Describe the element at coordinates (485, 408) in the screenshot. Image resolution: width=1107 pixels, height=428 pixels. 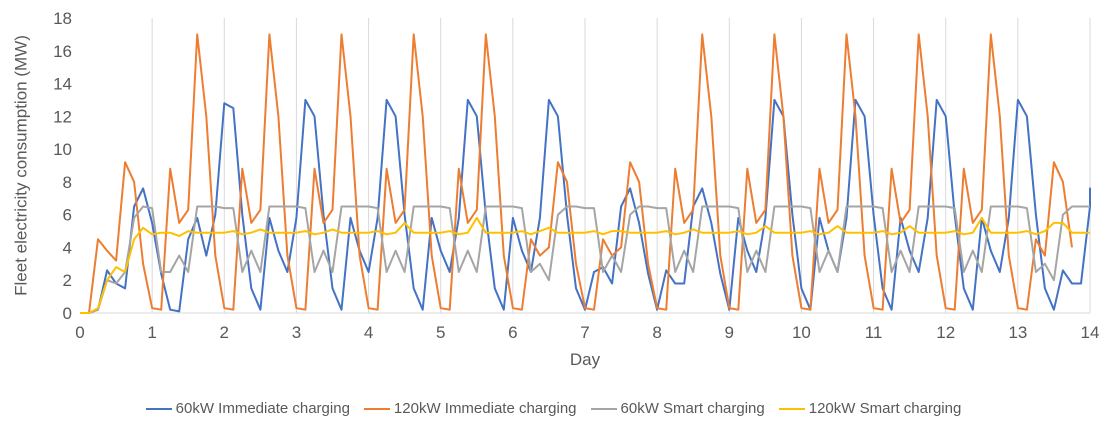
I see `legend-label-2: 120kW Immediate charging` at that location.